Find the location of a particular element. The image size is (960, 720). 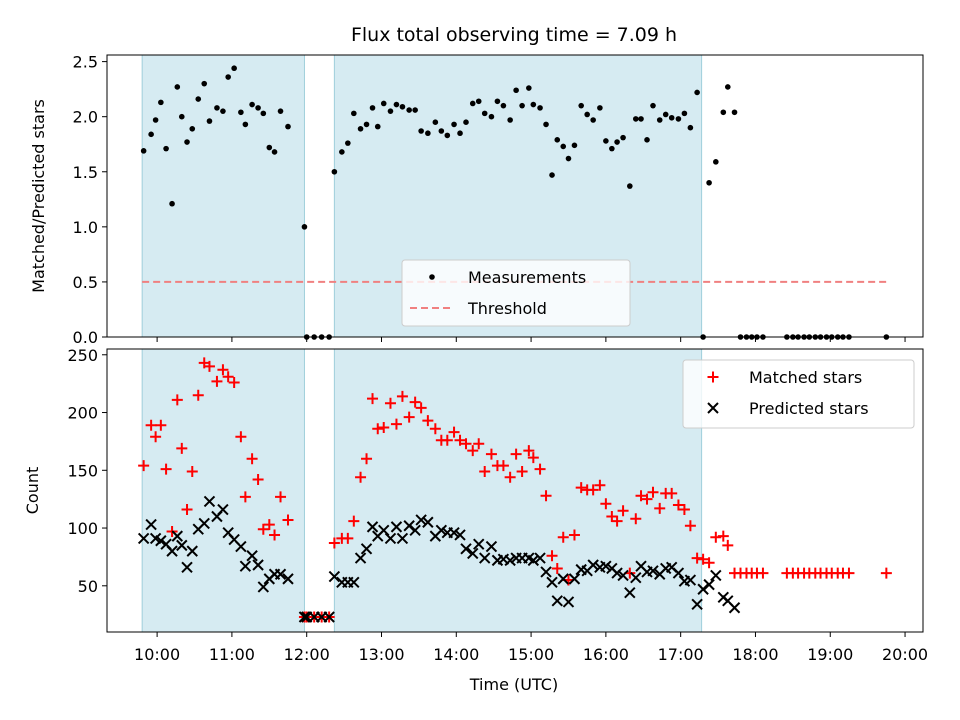

legend-box is located at coordinates (516, 293).